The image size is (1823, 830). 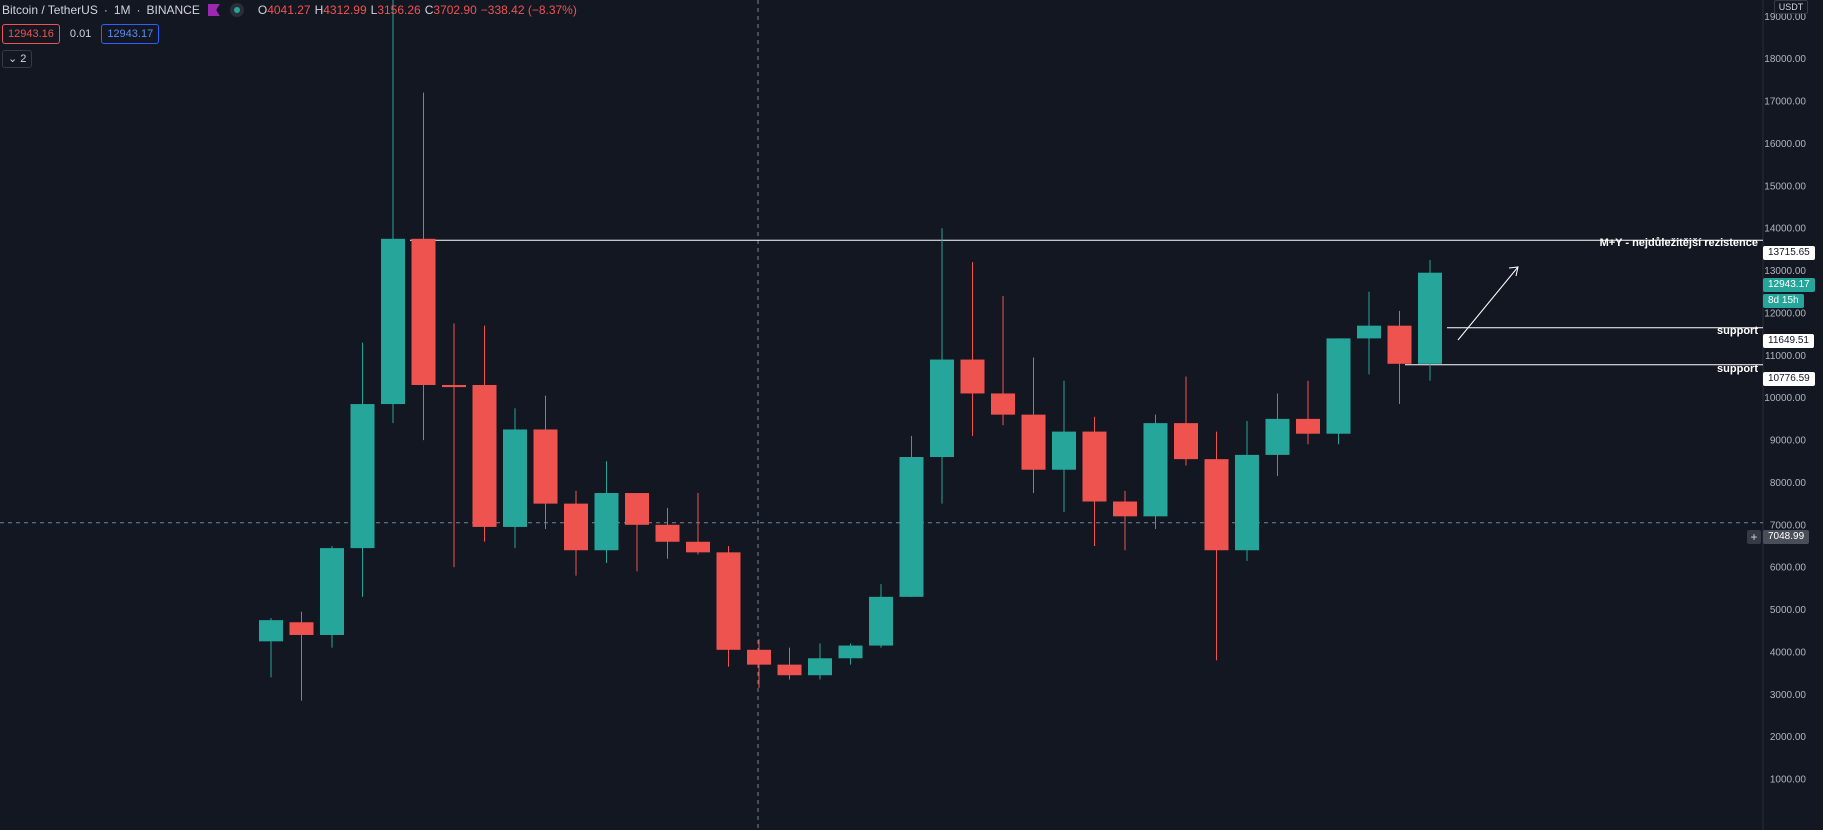 I want to click on crosshair-price-tag: 7048.99, so click(x=1786, y=537).